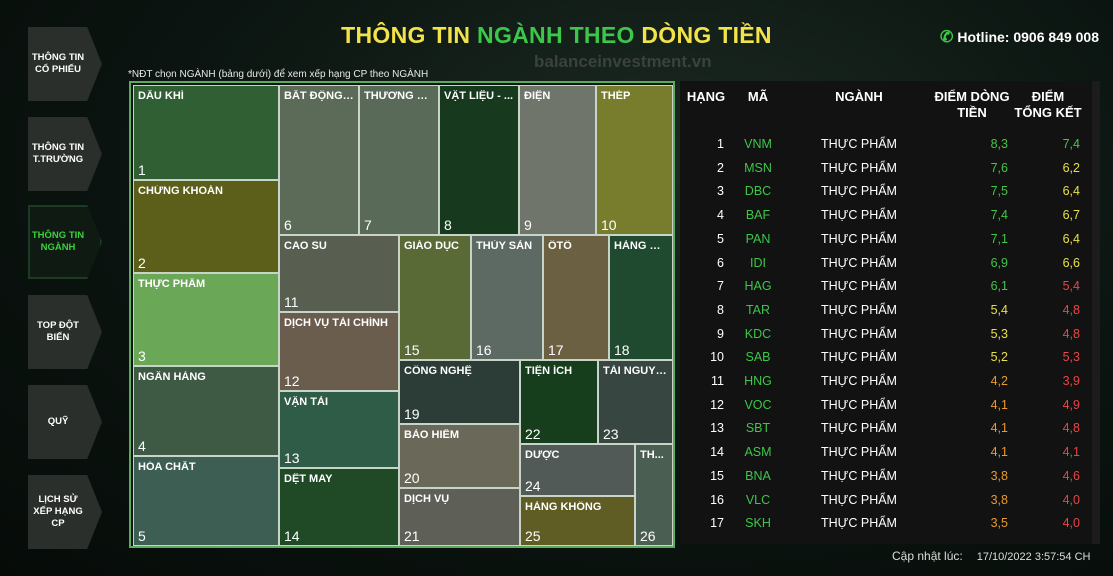  What do you see at coordinates (1096, 312) in the screenshot?
I see `table-scrollbar` at bounding box center [1096, 312].